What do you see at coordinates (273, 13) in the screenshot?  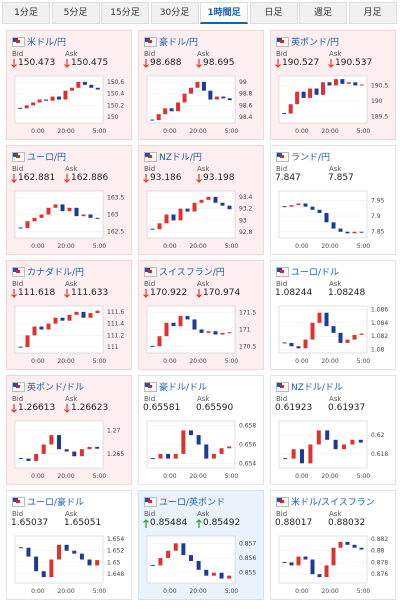 I see `tab: 日足` at bounding box center [273, 13].